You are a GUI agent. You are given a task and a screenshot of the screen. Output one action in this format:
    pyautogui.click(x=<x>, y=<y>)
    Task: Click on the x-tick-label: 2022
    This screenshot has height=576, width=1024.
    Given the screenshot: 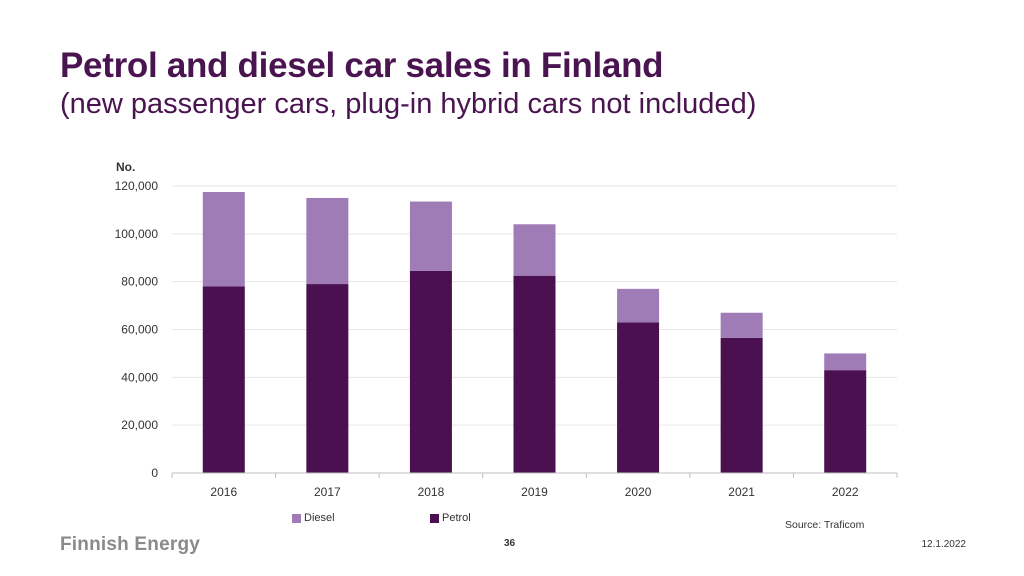 What is the action you would take?
    pyautogui.click(x=845, y=492)
    